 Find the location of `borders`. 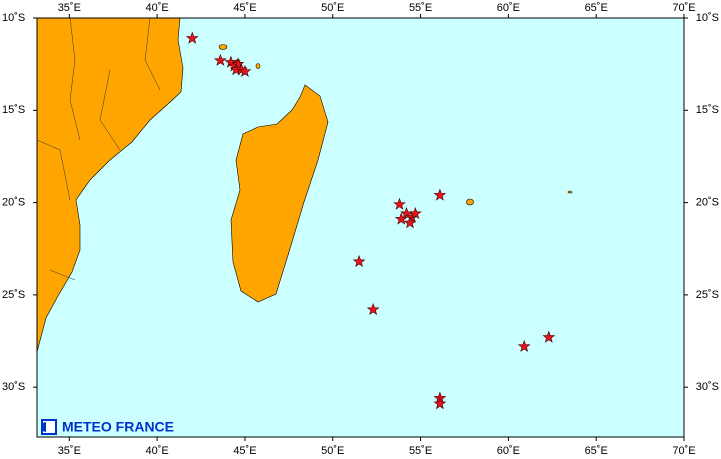

borders is located at coordinates (98, 149).